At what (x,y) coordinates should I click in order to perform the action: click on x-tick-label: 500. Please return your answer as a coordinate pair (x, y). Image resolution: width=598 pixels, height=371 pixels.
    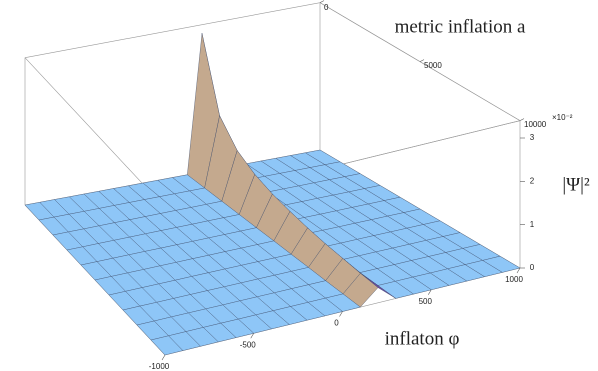
    Looking at the image, I should click on (426, 301).